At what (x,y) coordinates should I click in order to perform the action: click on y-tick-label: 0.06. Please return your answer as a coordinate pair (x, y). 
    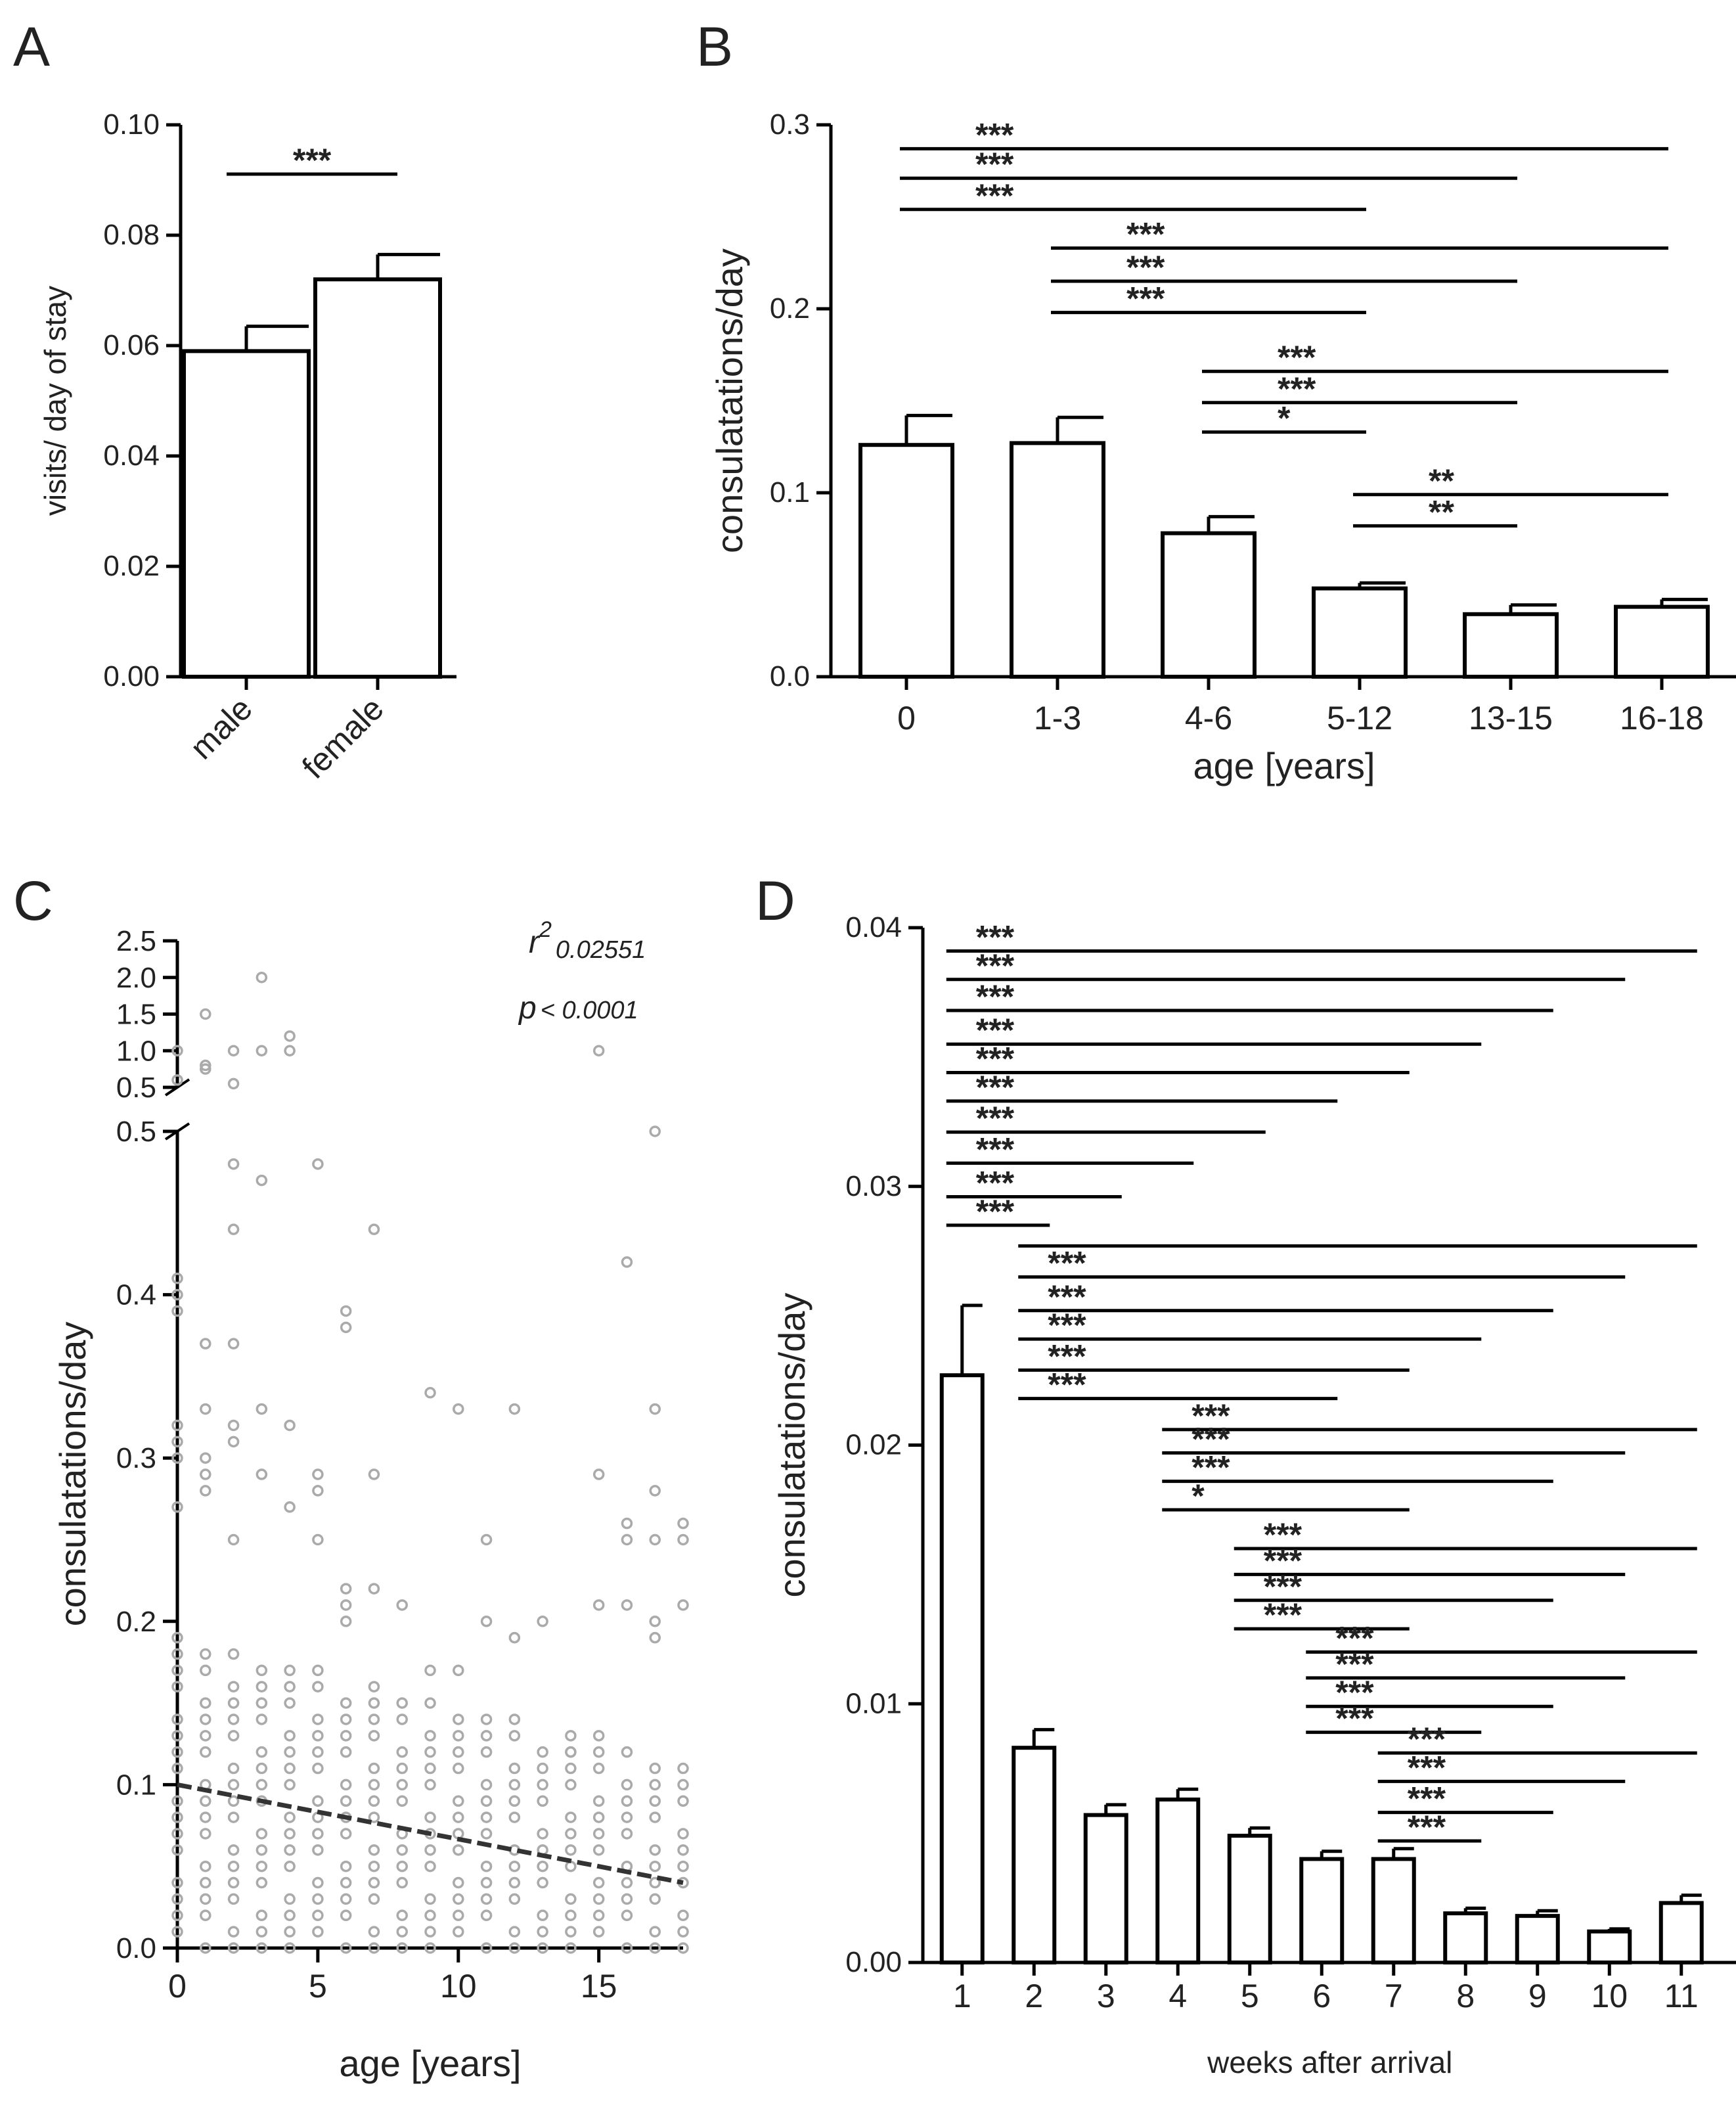
    Looking at the image, I should click on (131, 345).